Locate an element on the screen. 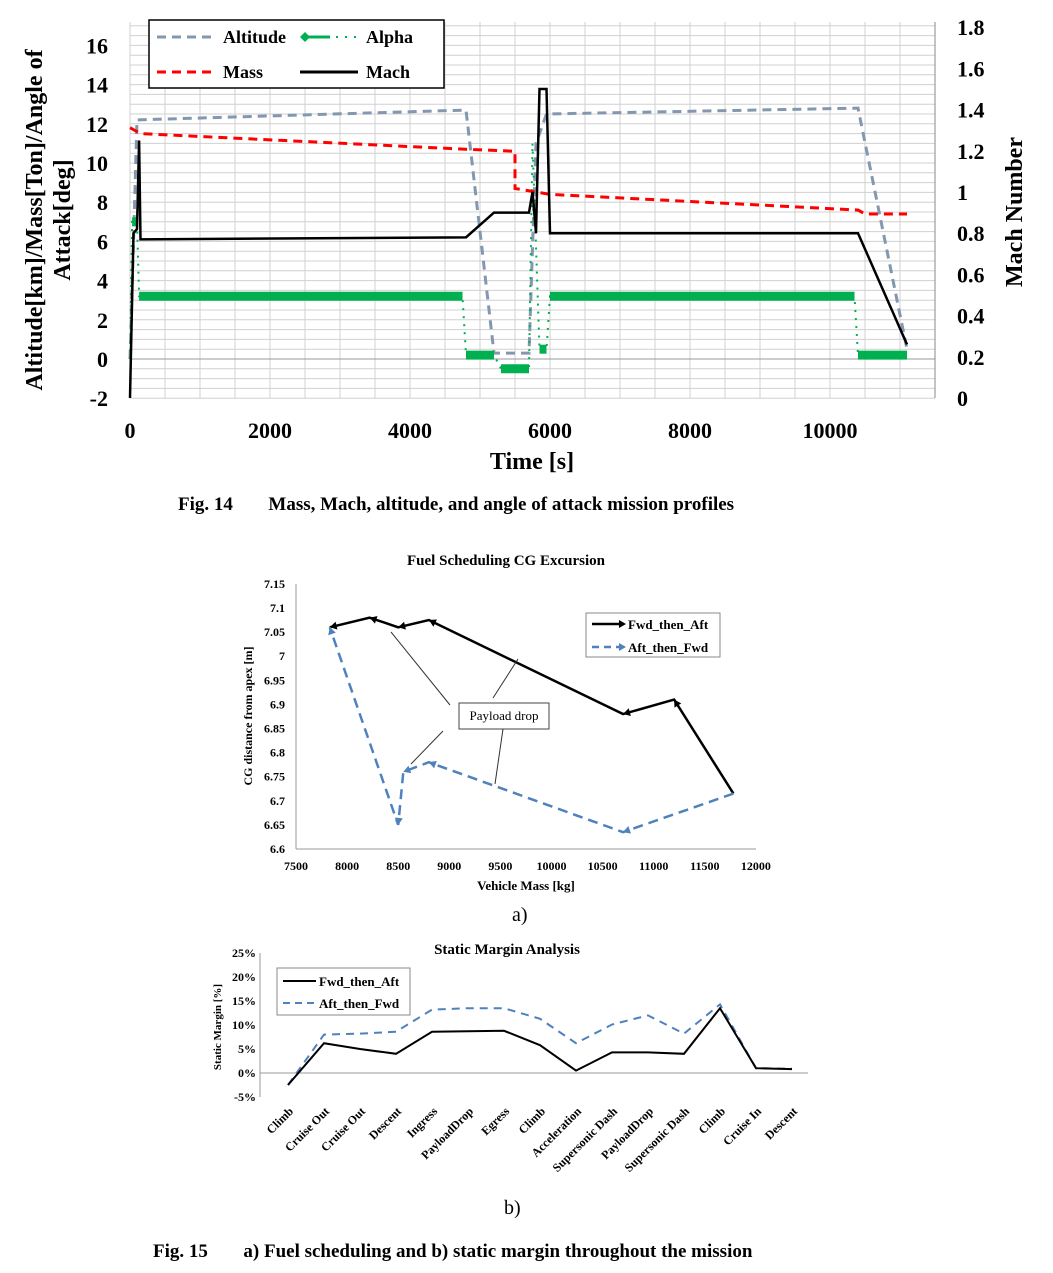 The image size is (1053, 1273). series-line-aft_then_fwd is located at coordinates (531, 730).